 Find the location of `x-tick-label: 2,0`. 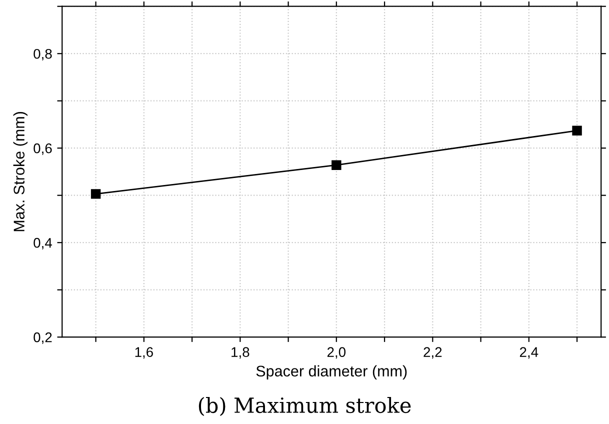

x-tick-label: 2,0 is located at coordinates (336, 353).